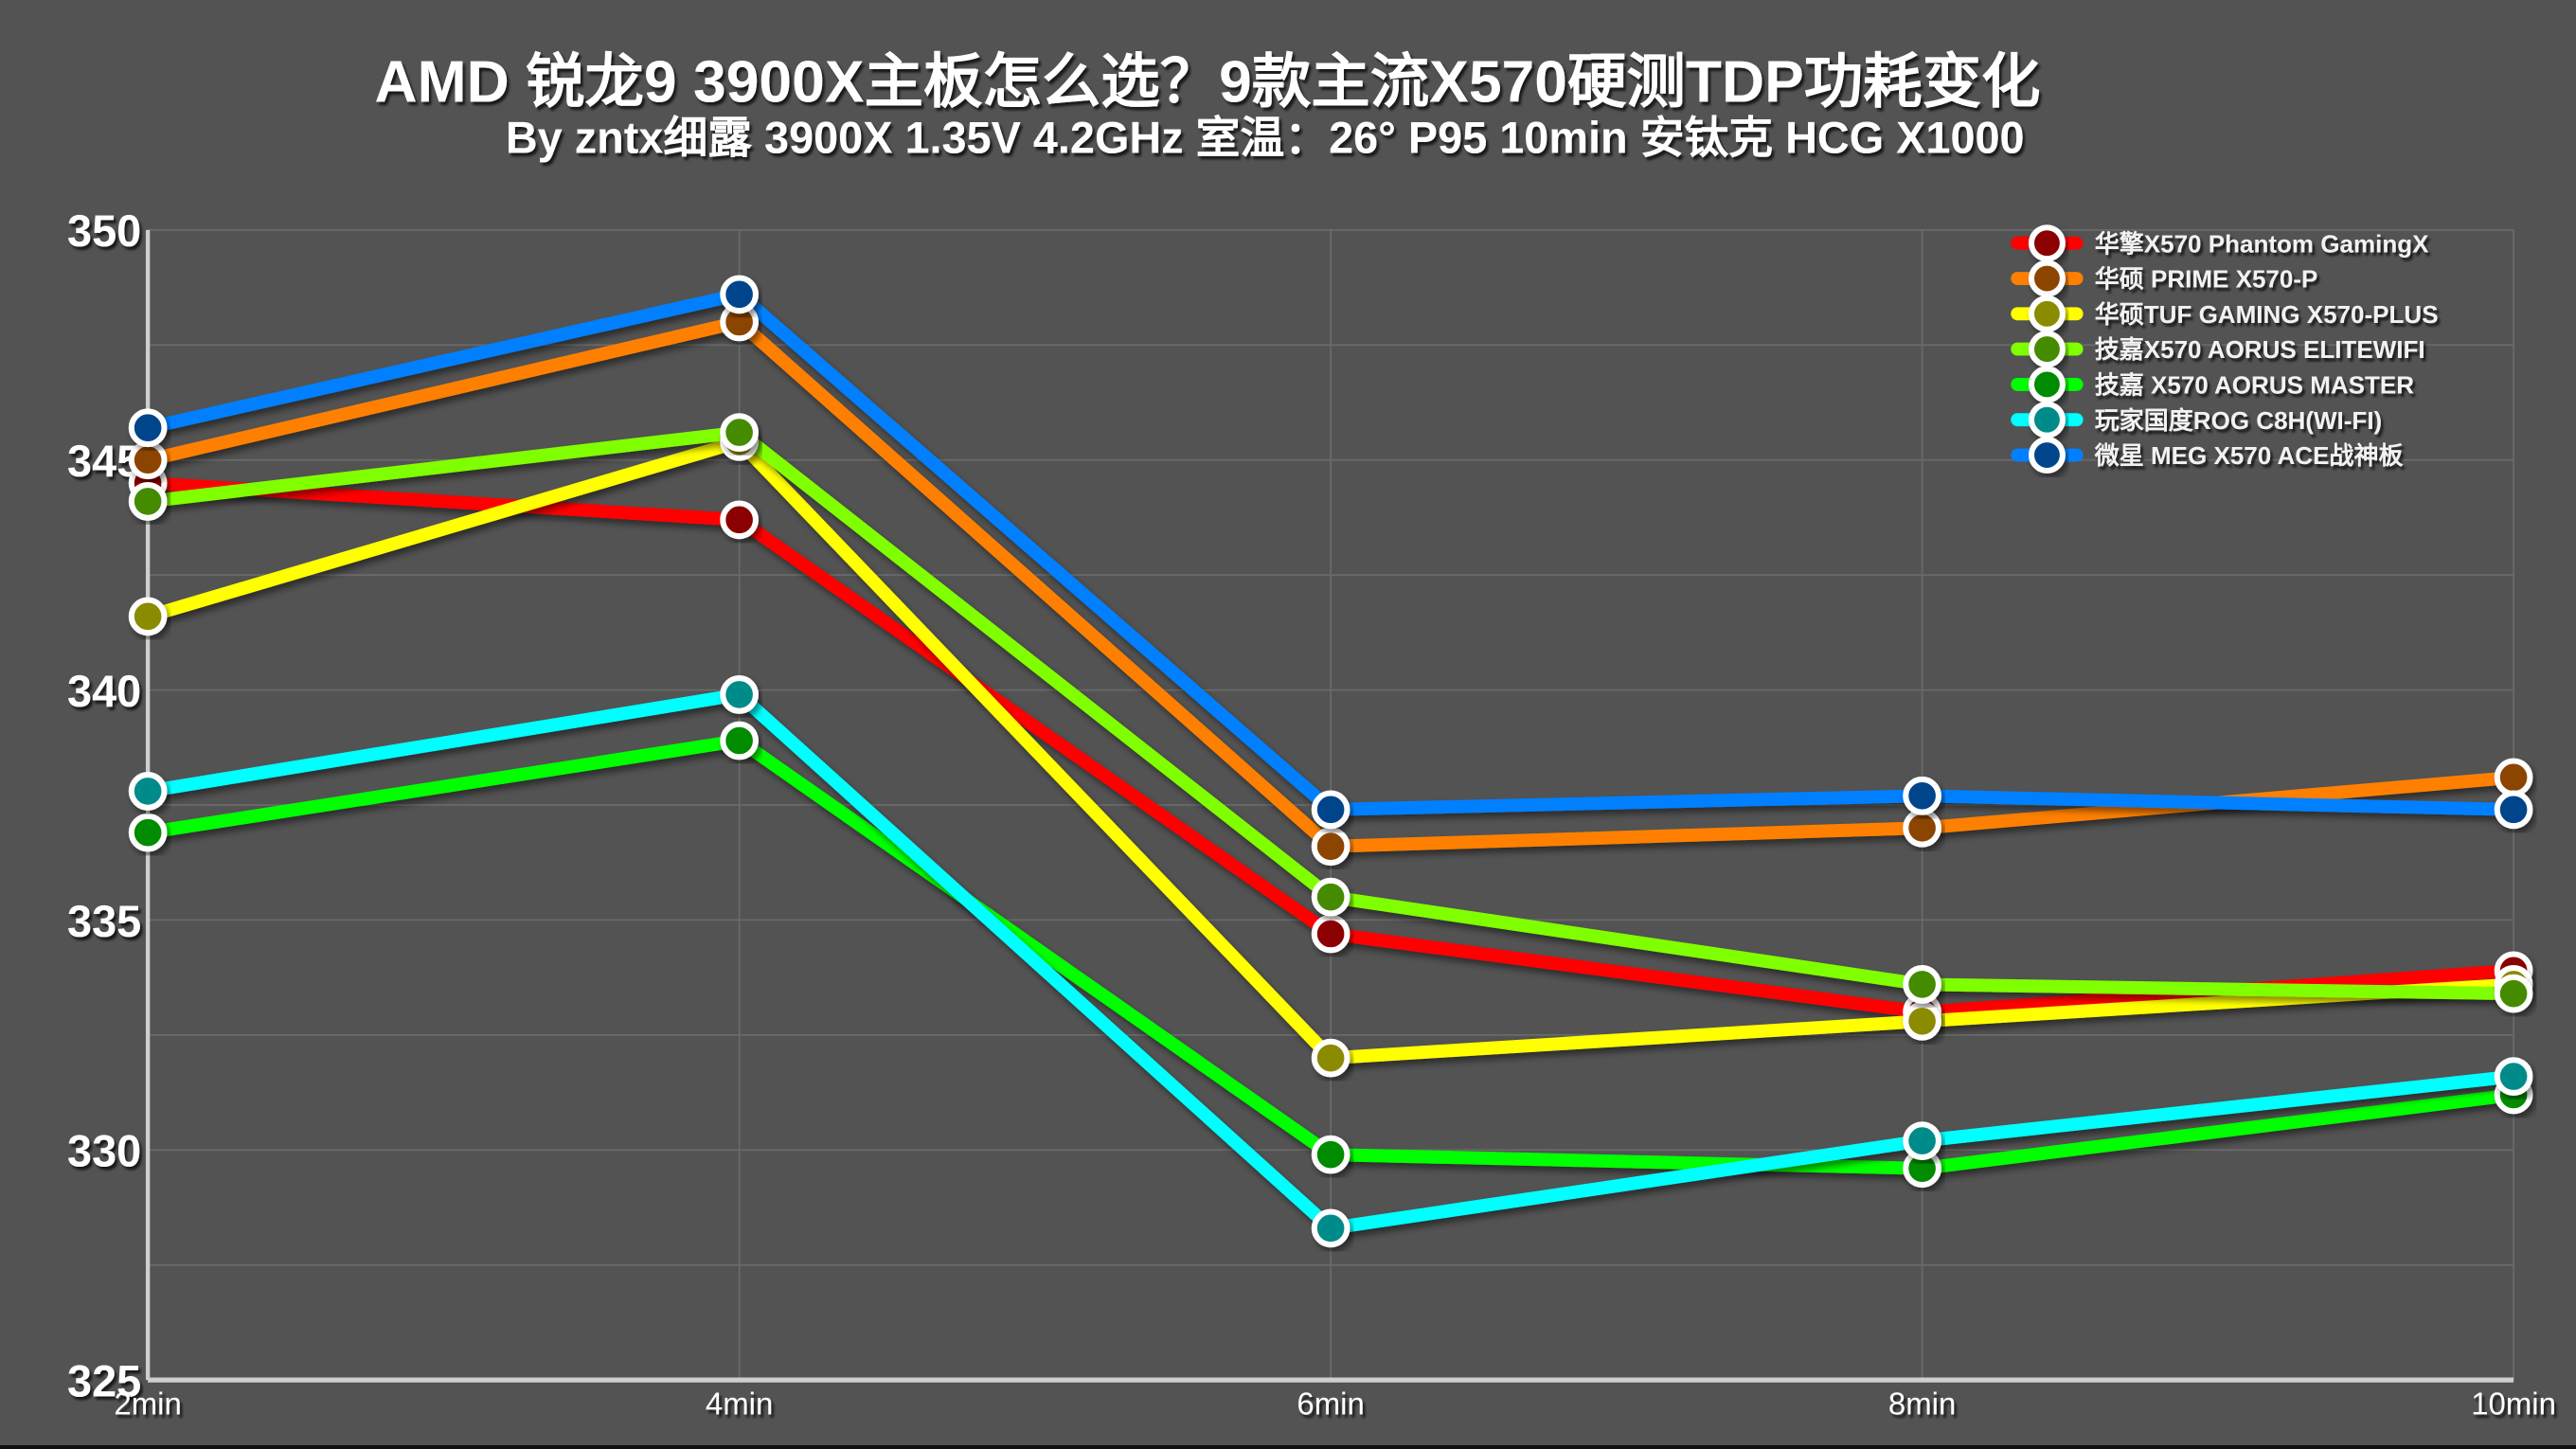  Describe the element at coordinates (2267, 314) in the screenshot. I see `legend-label: 华硕TUF GAMING X570-PLUS` at that location.